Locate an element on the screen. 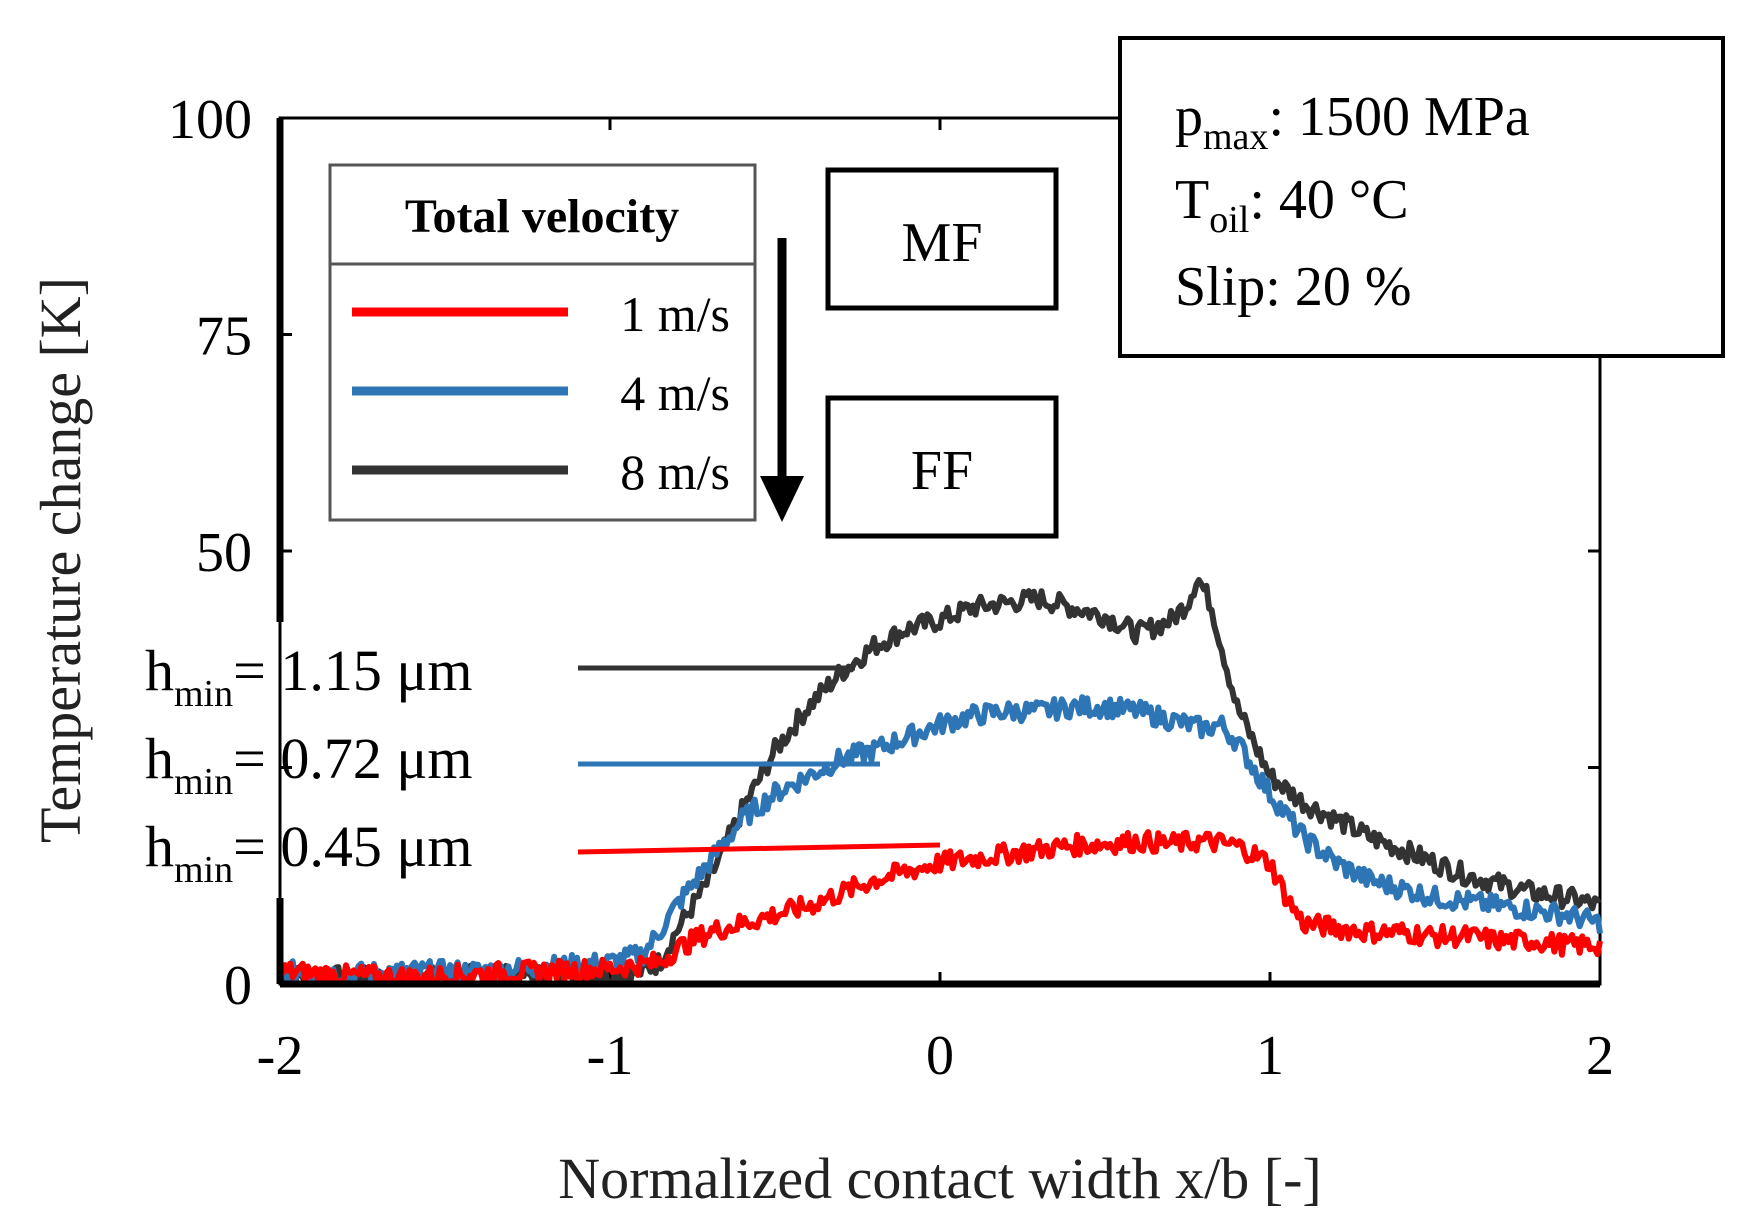  hmin-value: = 1.15 μm is located at coordinates (352, 670).